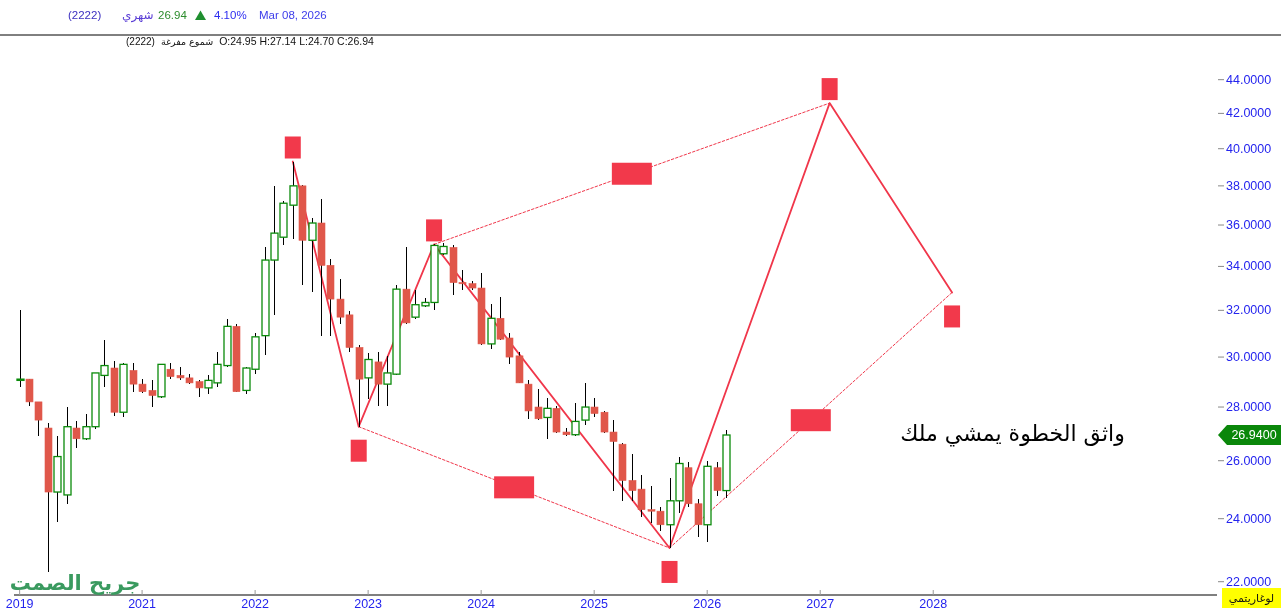  Describe the element at coordinates (594, 603) in the screenshot. I see `x-tick-label: 2025` at that location.